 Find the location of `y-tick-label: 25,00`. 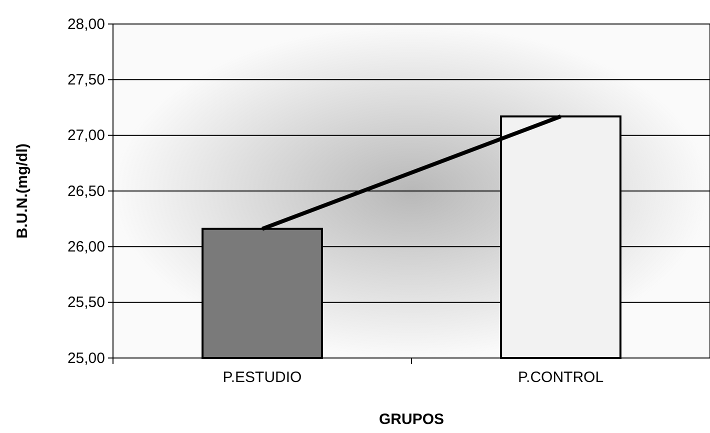

y-tick-label: 25,00 is located at coordinates (86, 358).